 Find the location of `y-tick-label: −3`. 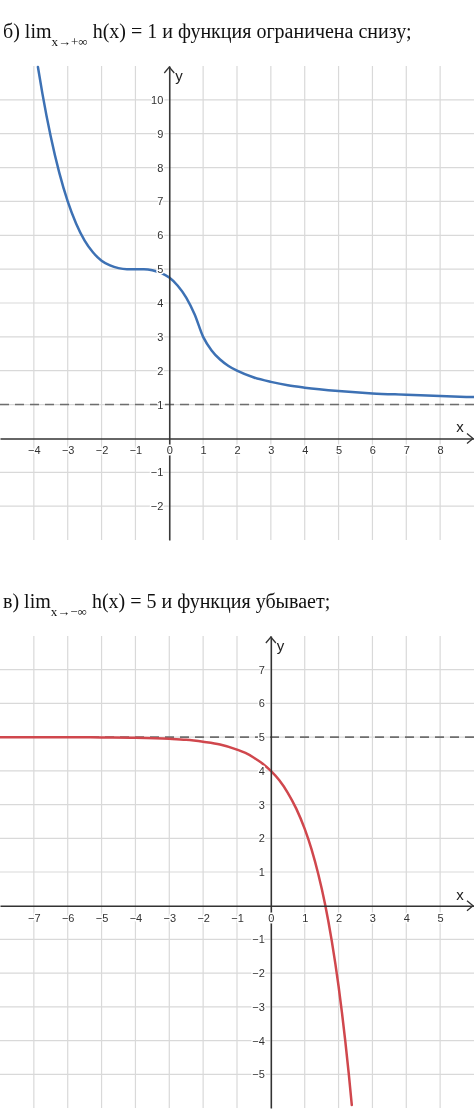

y-tick-label: −3 is located at coordinates (258, 1006).